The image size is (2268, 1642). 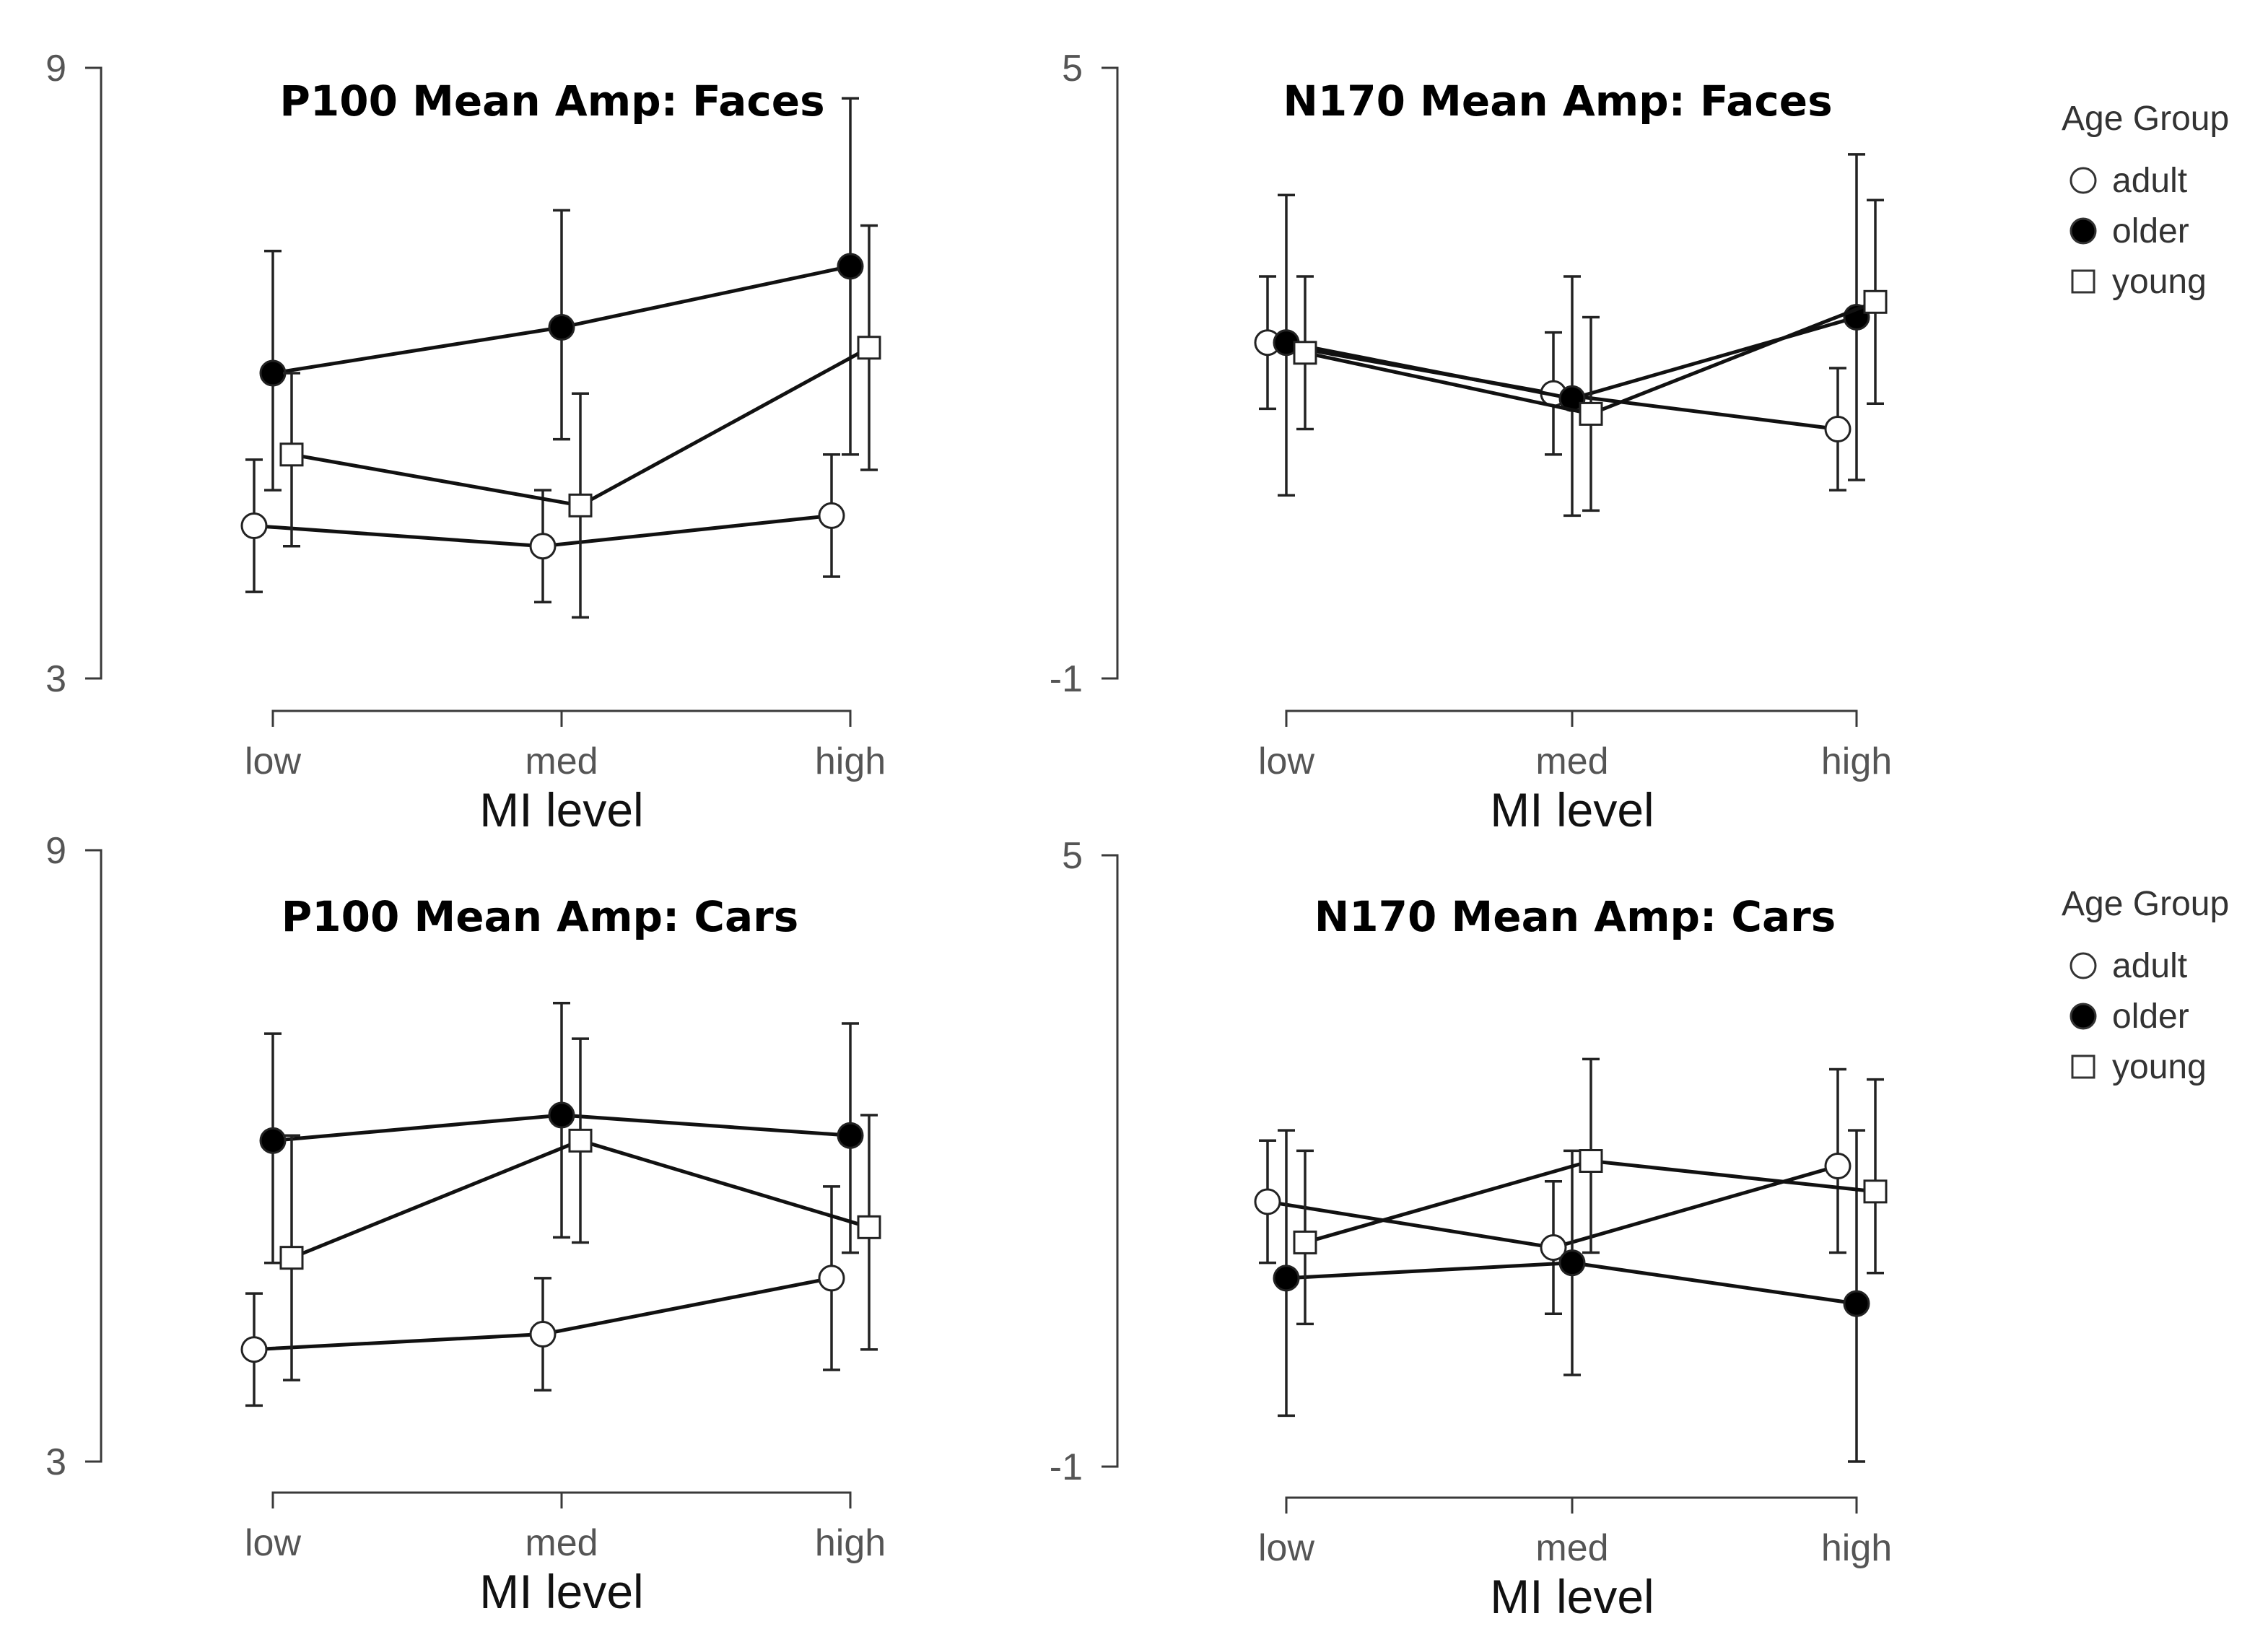 What do you see at coordinates (540, 916) in the screenshot?
I see `chart-title: P100 Mean Amp: Cars` at bounding box center [540, 916].